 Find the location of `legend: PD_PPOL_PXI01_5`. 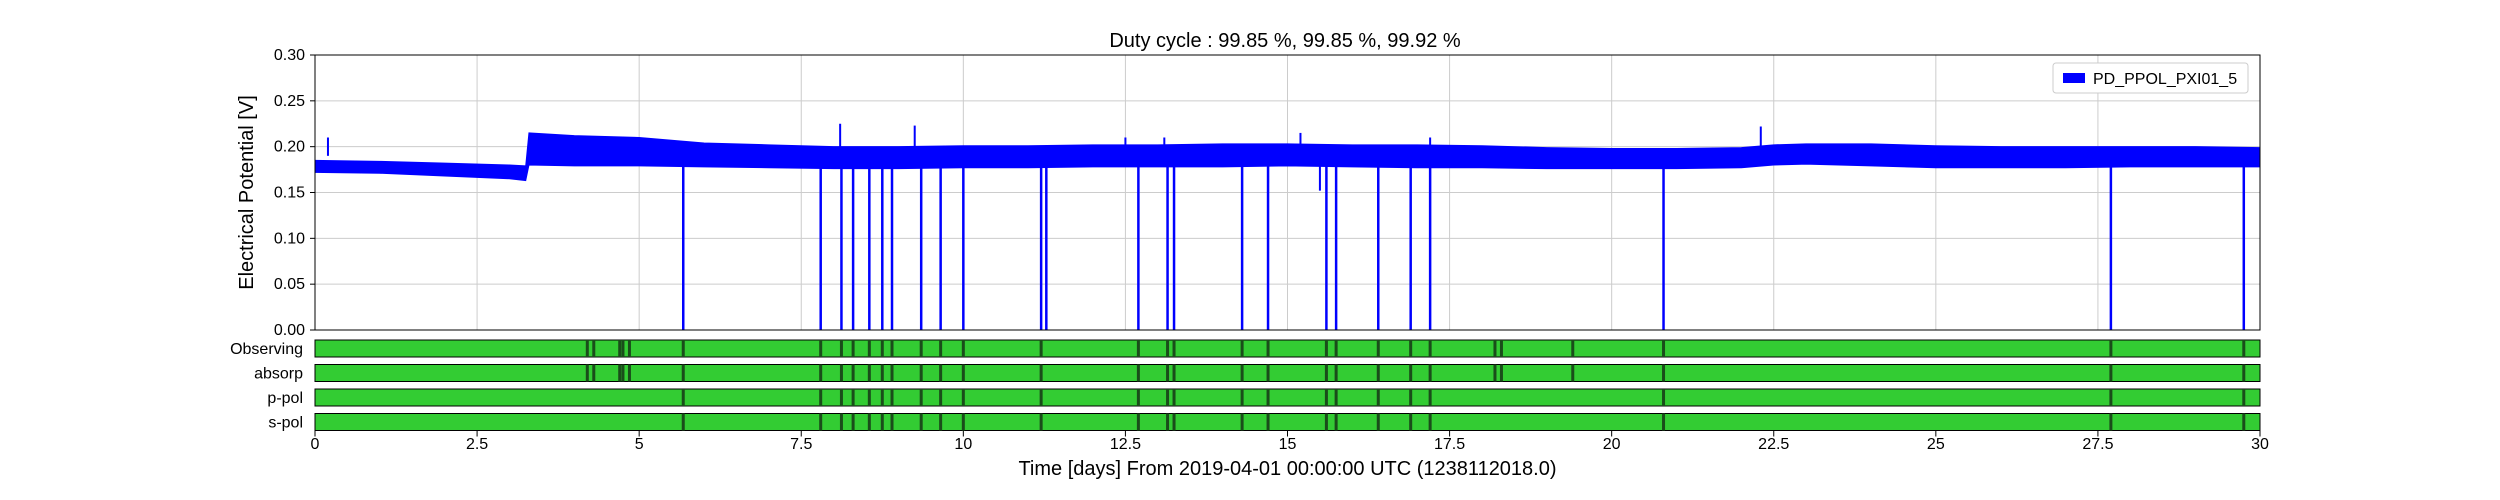

legend: PD_PPOL_PXI01_5 is located at coordinates (2150, 78).